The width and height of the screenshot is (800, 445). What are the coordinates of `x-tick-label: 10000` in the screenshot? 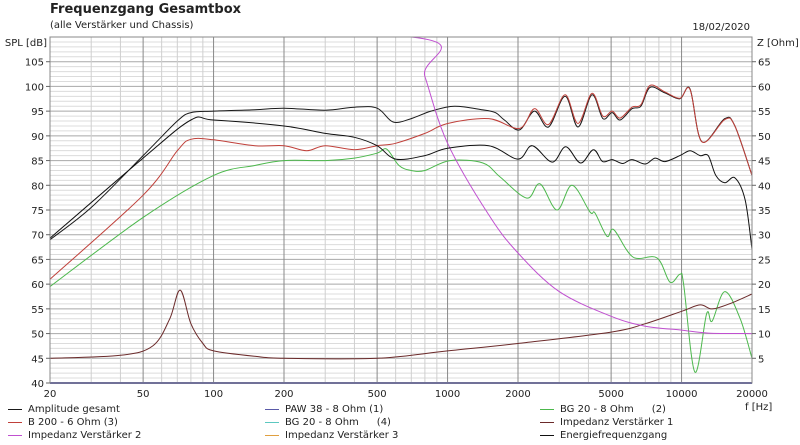 It's located at (682, 394).